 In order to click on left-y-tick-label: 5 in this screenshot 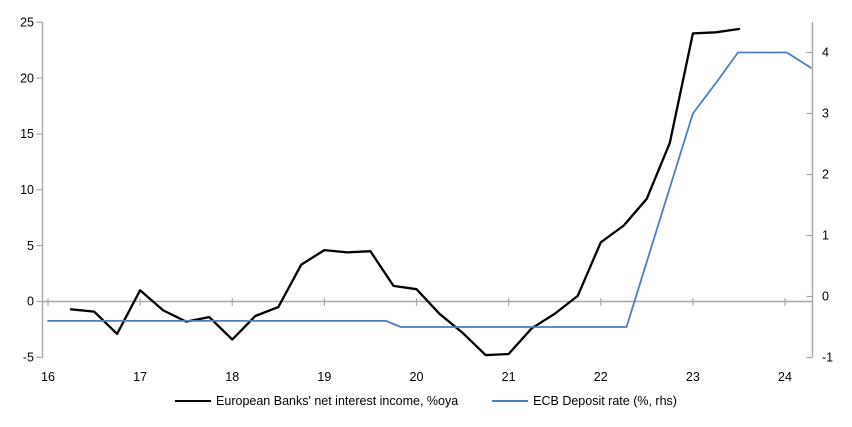, I will do `click(30, 246)`.